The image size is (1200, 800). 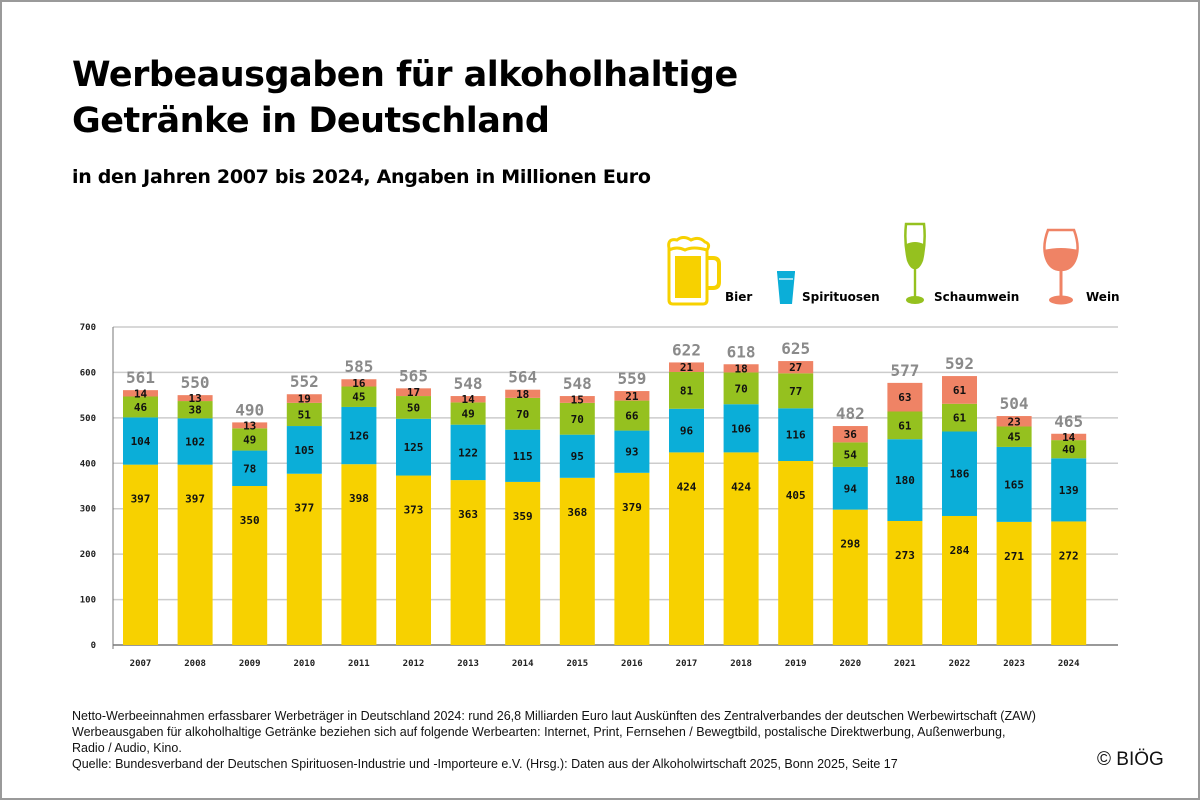 I want to click on data-label: 273, so click(x=905, y=555).